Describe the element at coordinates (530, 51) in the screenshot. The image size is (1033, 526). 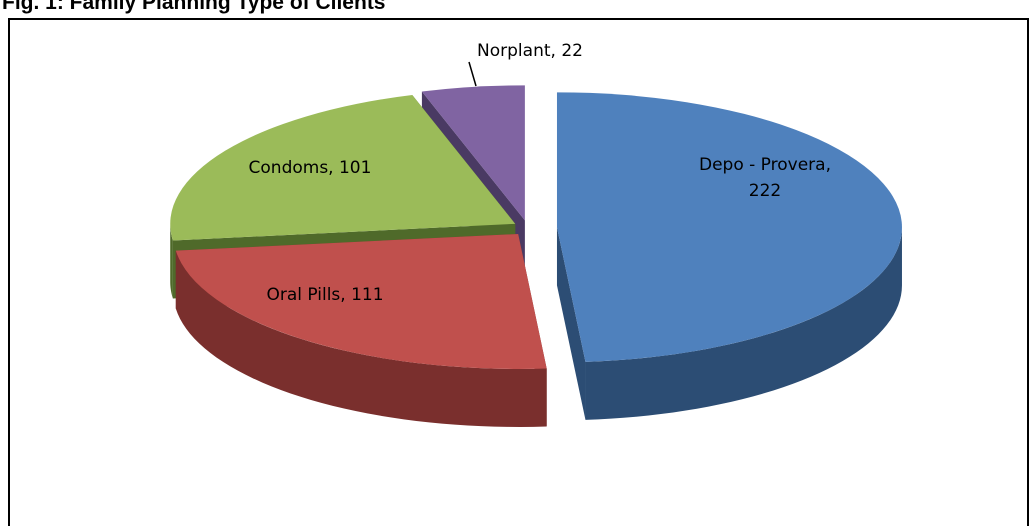
I see `data-label: Norplant, 22` at that location.